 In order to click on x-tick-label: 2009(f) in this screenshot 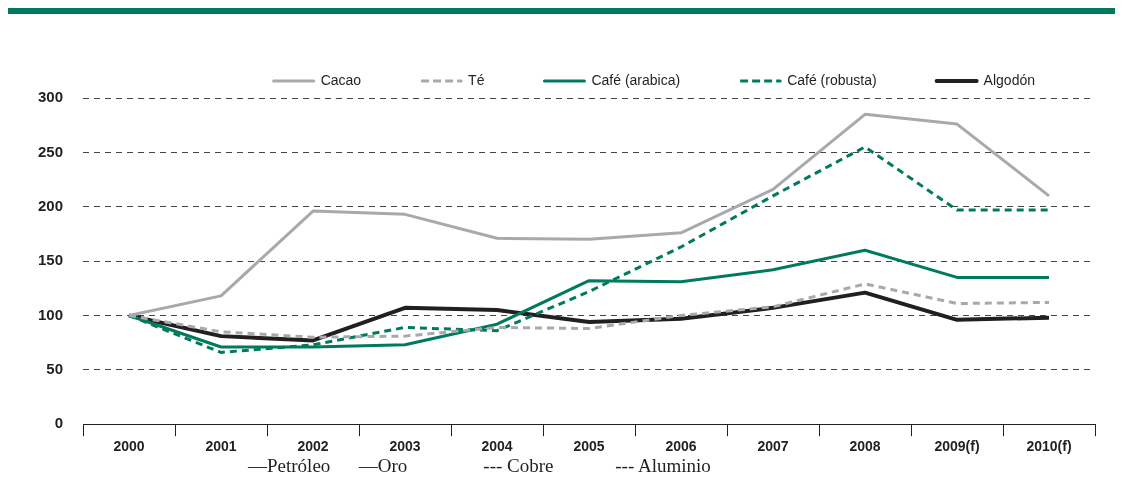, I will do `click(957, 446)`.